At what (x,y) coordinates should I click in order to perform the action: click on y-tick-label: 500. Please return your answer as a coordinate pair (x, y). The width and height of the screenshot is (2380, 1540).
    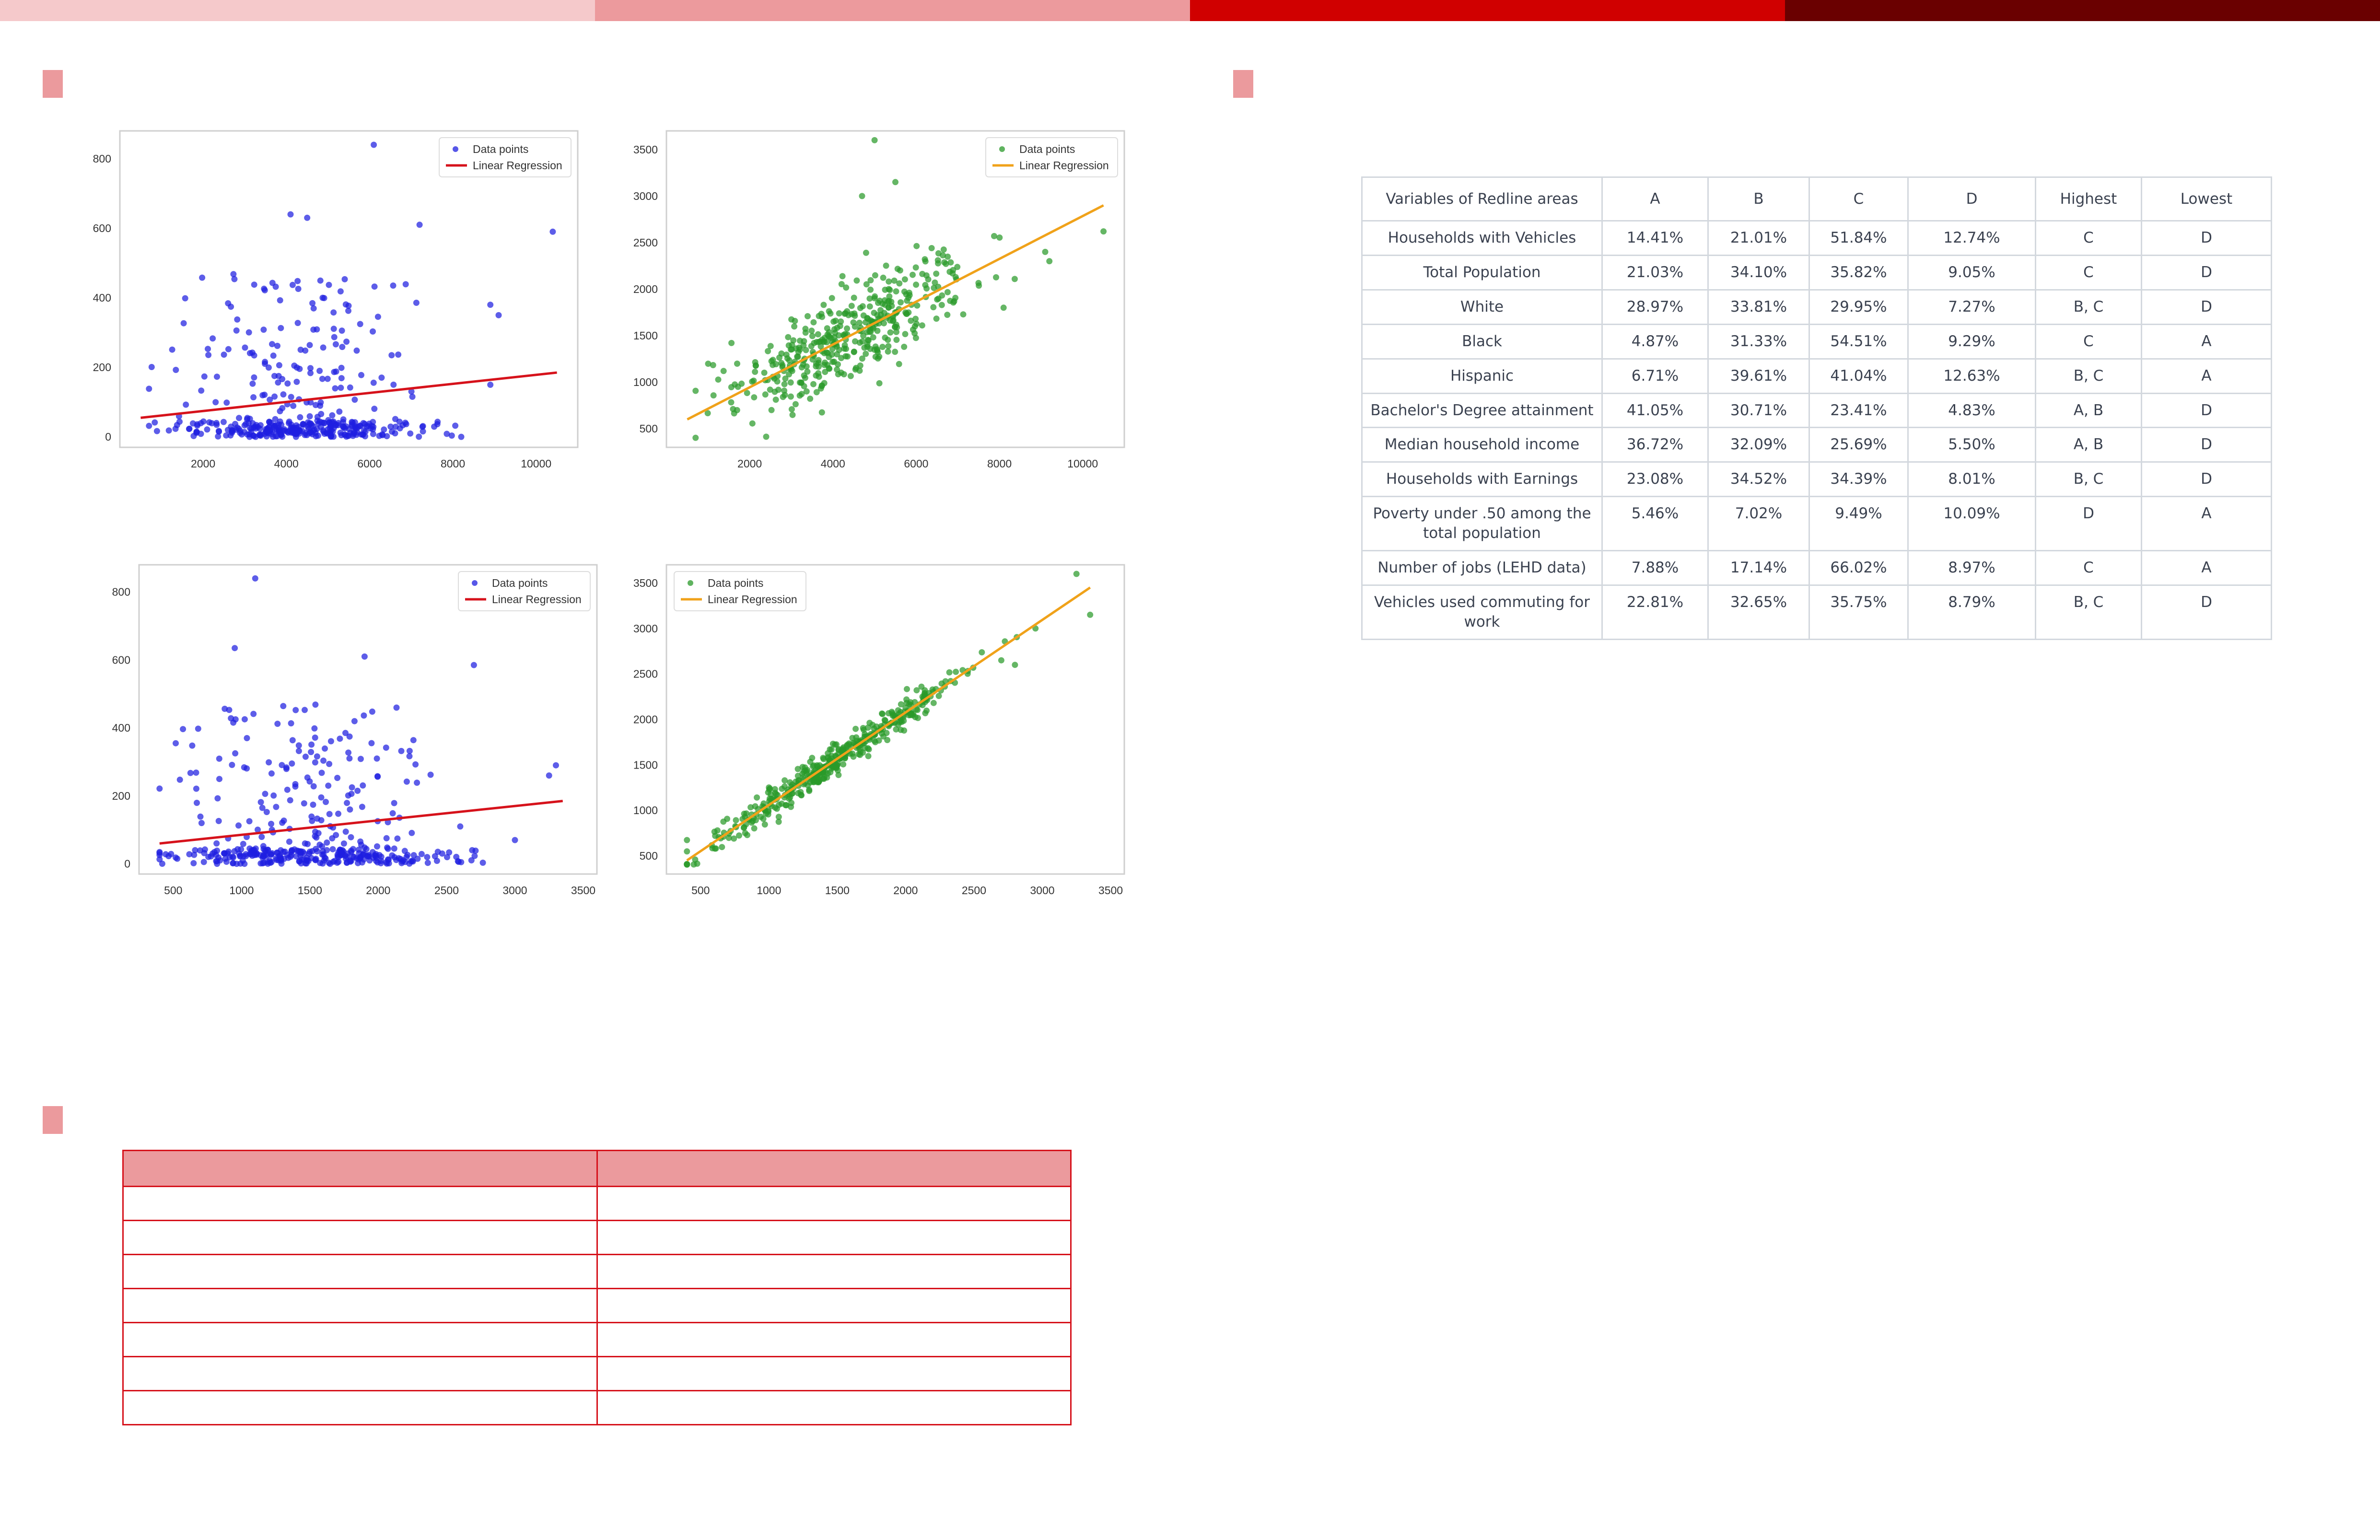
    Looking at the image, I should click on (649, 856).